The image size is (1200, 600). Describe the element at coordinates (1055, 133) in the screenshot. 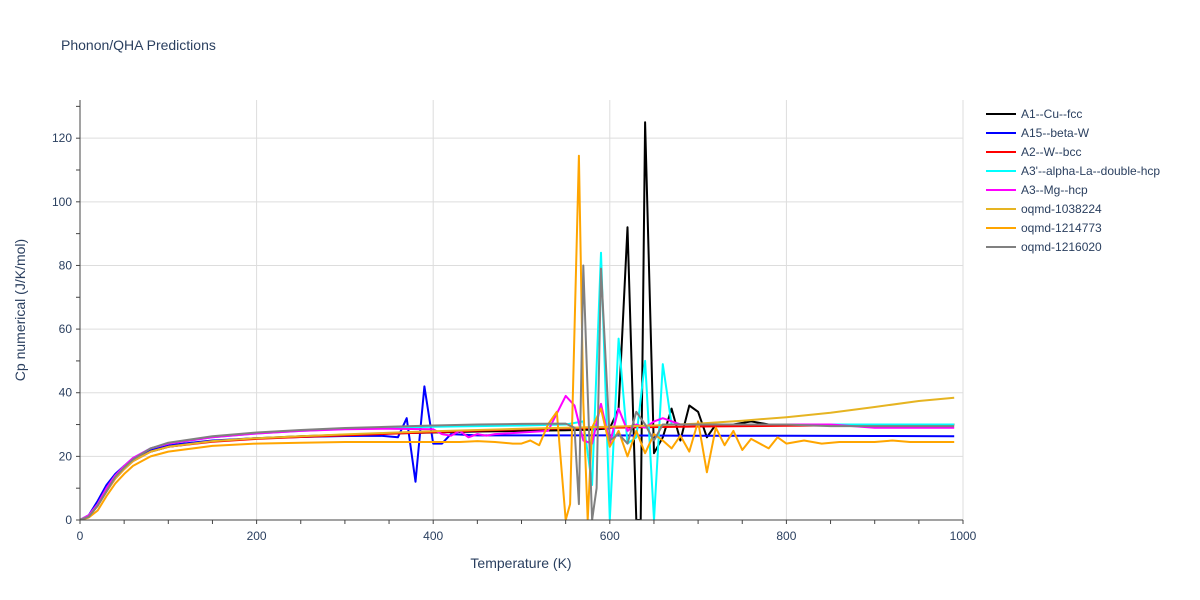

I see `legend-label: A15--beta-W` at that location.